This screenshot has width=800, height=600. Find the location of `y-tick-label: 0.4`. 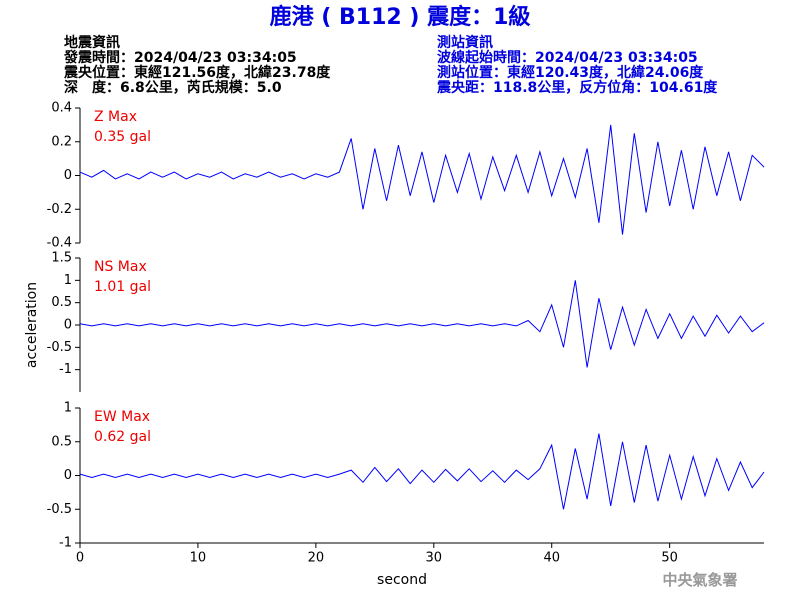

y-tick-label: 0.4 is located at coordinates (61, 108).